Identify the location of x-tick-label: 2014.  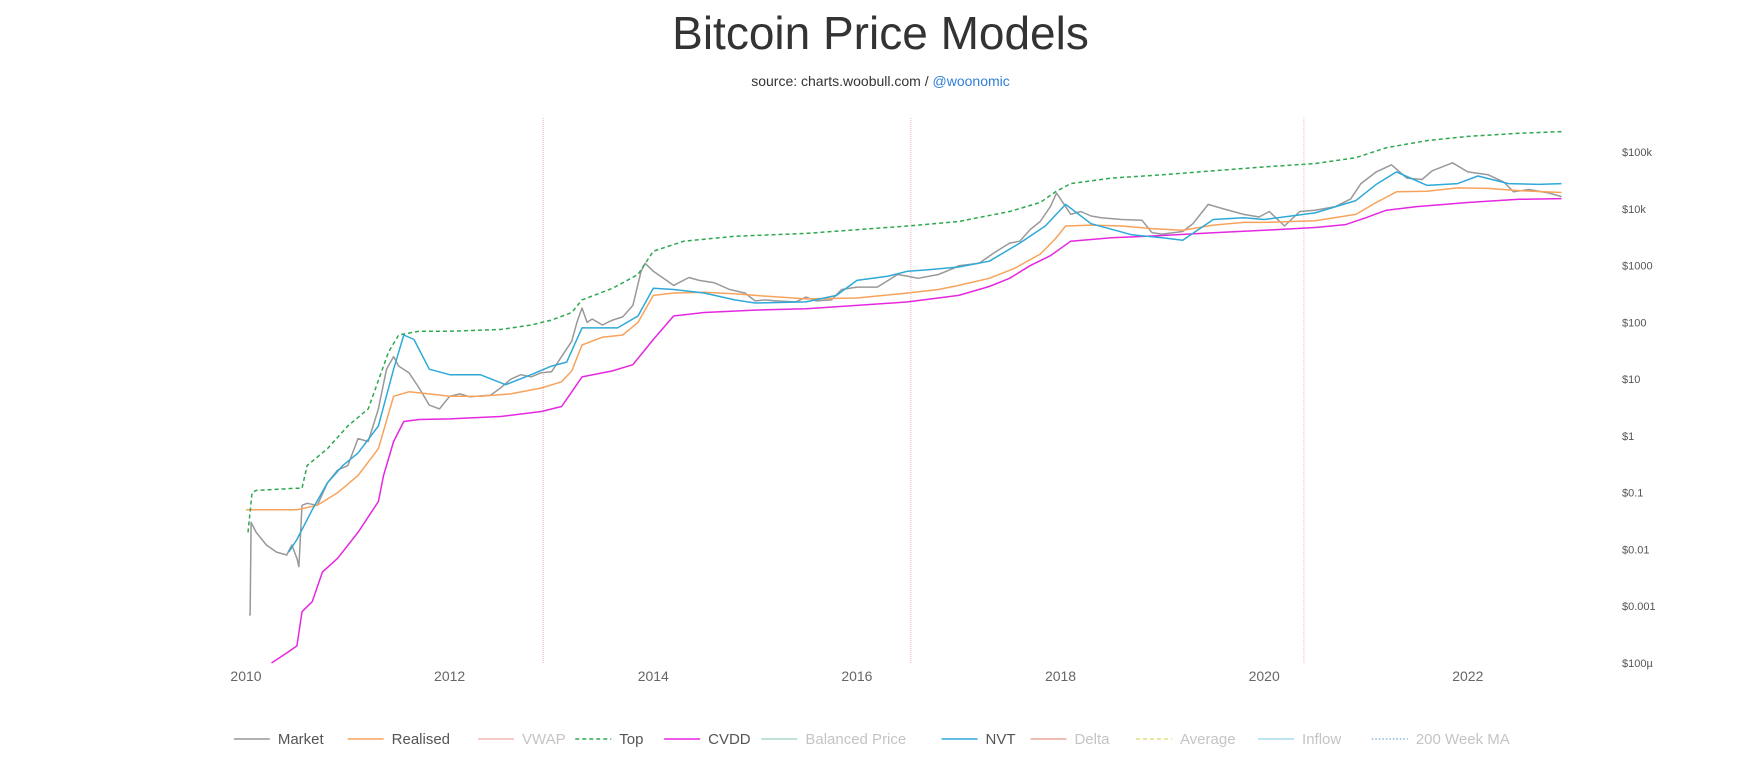
(653, 676).